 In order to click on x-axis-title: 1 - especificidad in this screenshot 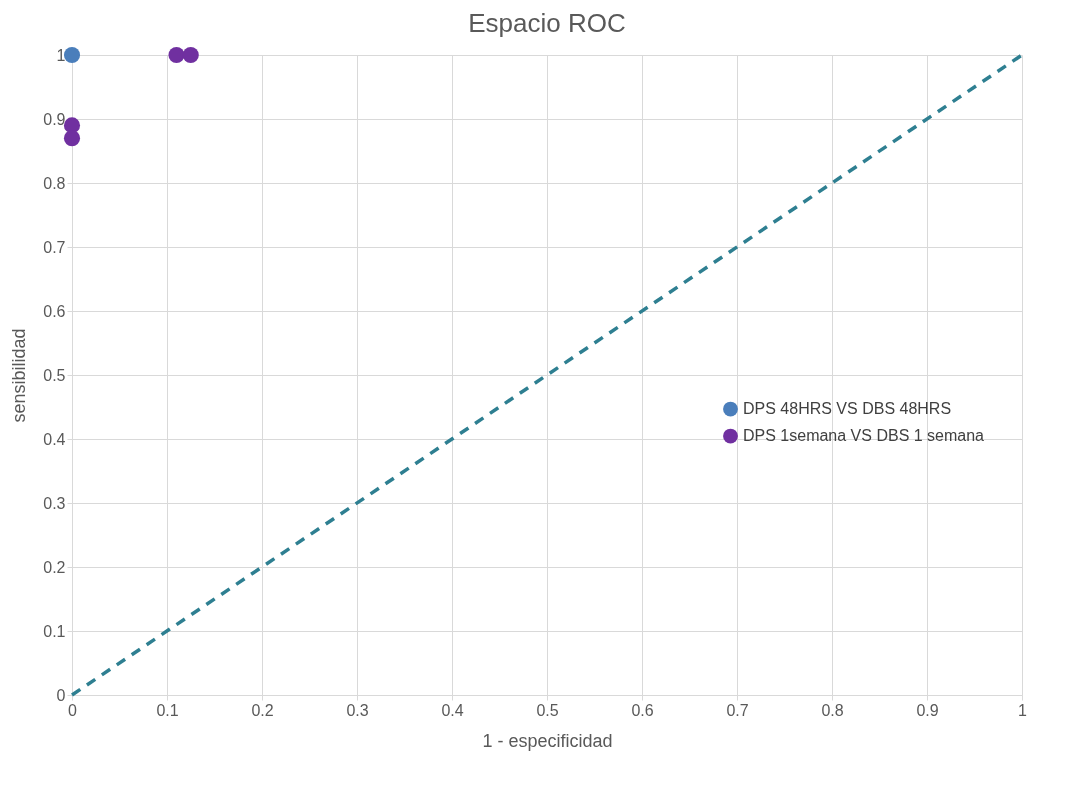, I will do `click(547, 740)`.